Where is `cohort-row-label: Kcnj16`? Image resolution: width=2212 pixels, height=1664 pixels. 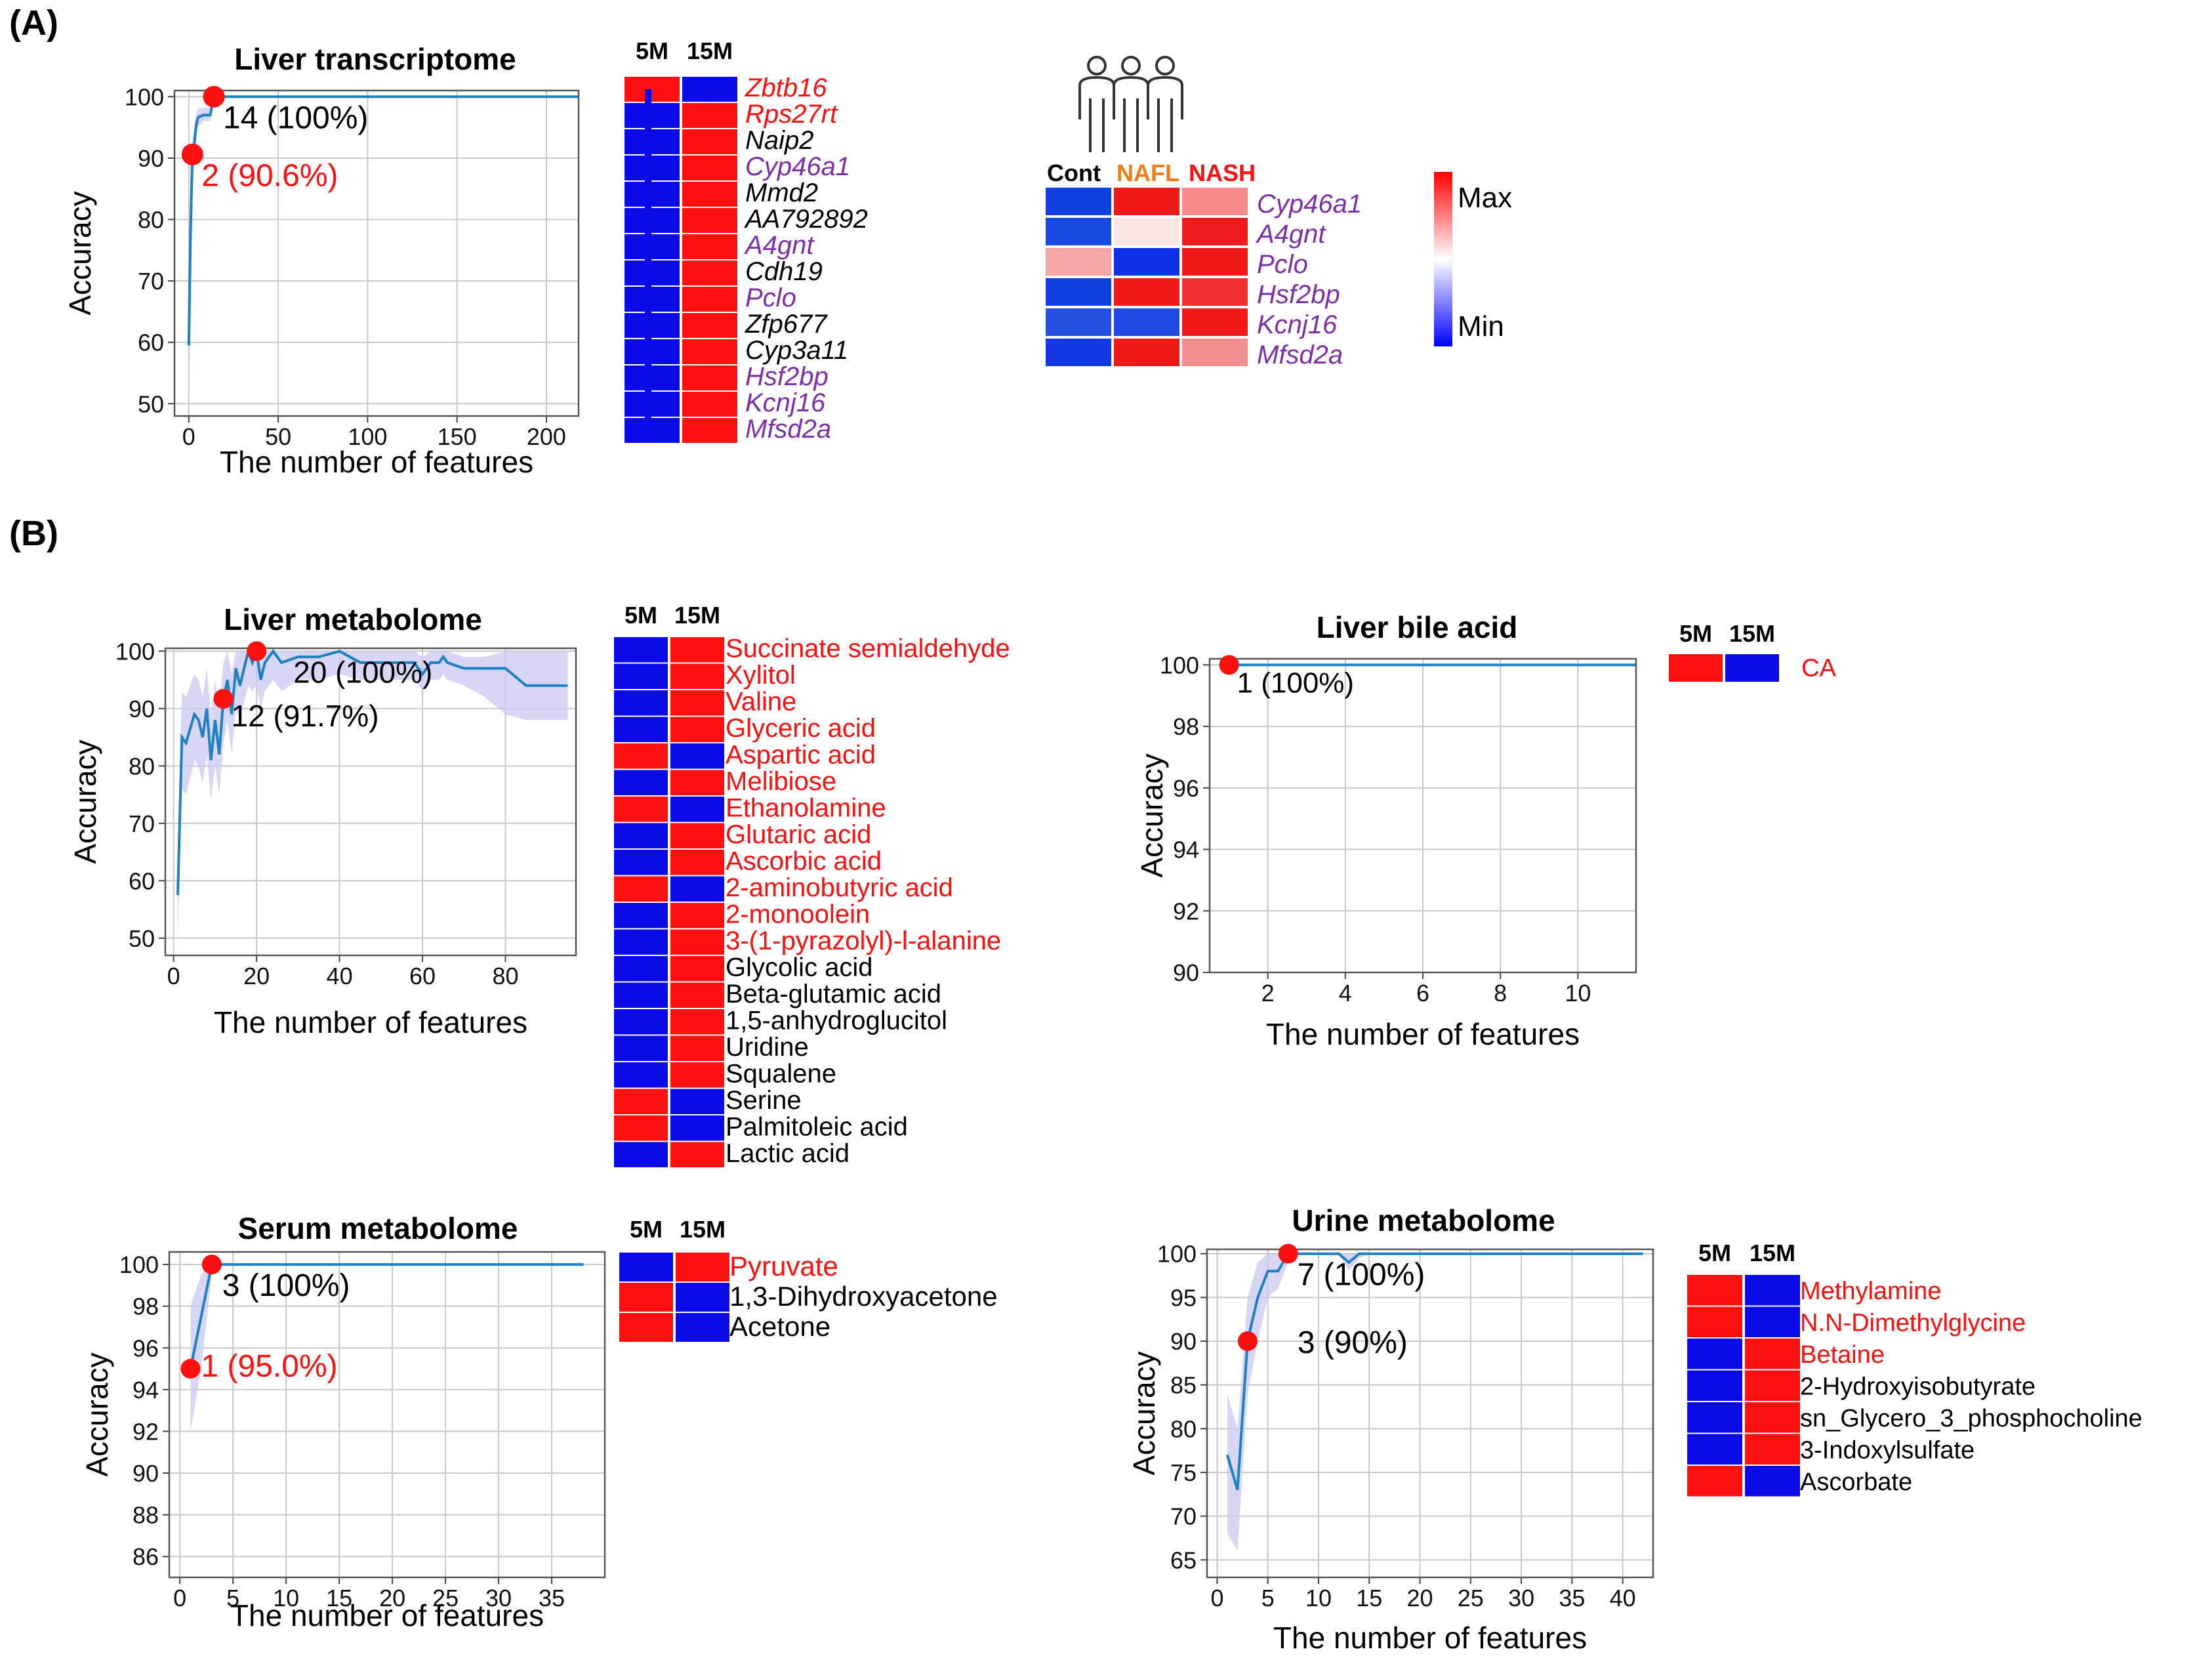 cohort-row-label: Kcnj16 is located at coordinates (1297, 324).